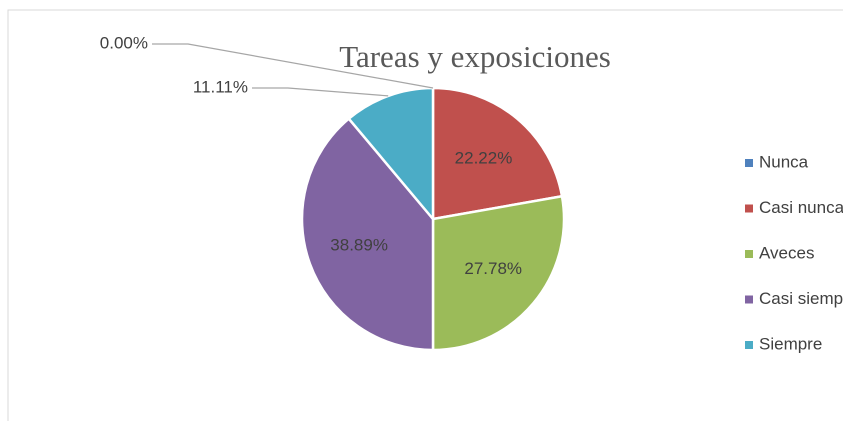  What do you see at coordinates (359, 244) in the screenshot?
I see `data-label: 38.89%` at bounding box center [359, 244].